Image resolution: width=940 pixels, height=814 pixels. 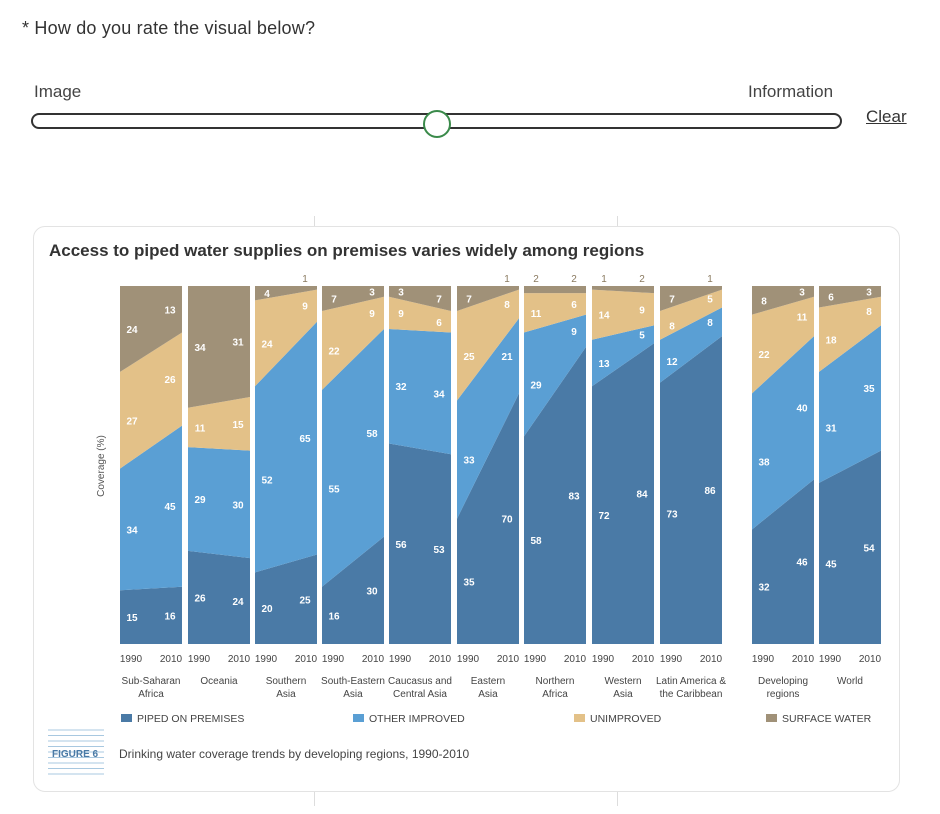 I want to click on data-label: 73, so click(x=672, y=514).